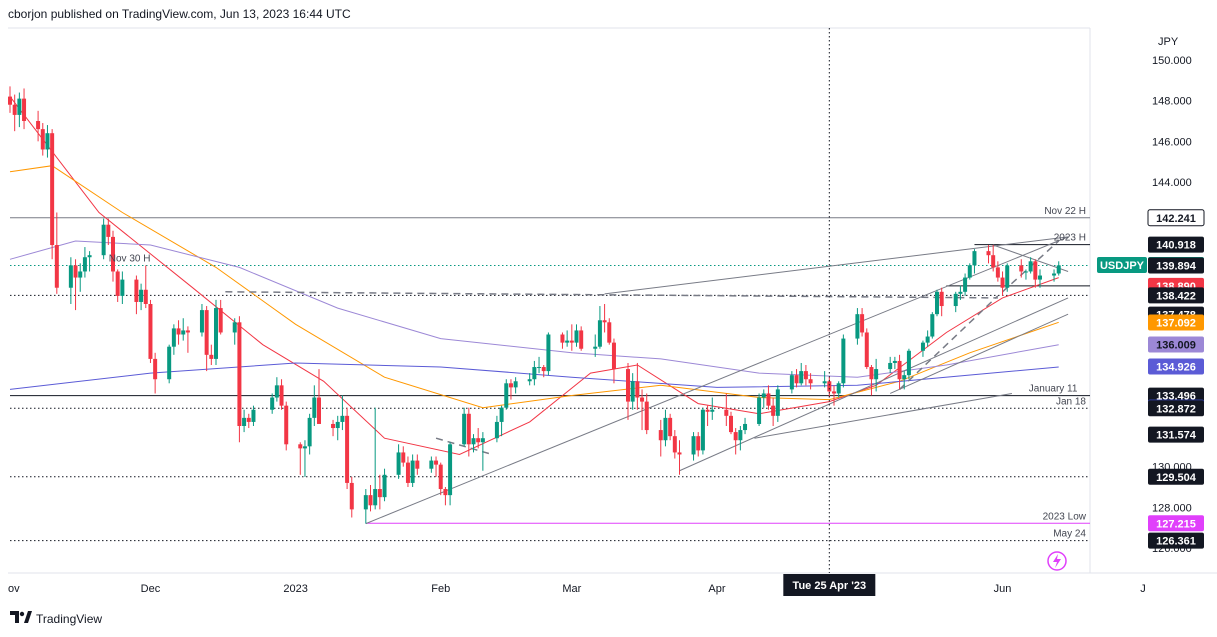 This screenshot has height=637, width=1217. What do you see at coordinates (1176, 322) in the screenshot?
I see `price-tag: 137.092` at bounding box center [1176, 322].